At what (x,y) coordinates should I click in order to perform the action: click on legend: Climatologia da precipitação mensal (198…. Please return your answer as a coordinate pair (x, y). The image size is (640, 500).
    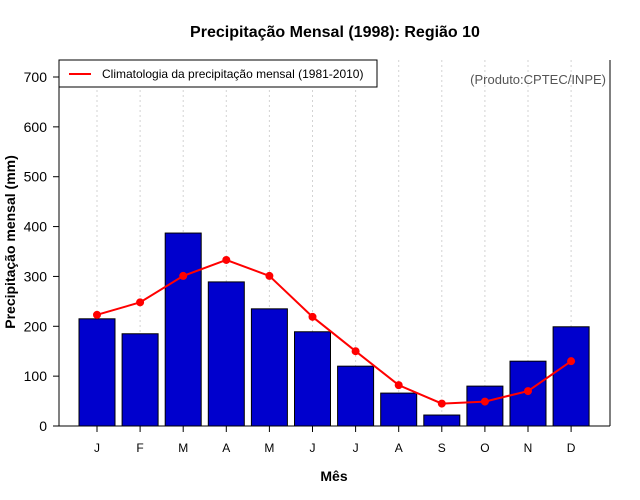
    Looking at the image, I should click on (218, 73).